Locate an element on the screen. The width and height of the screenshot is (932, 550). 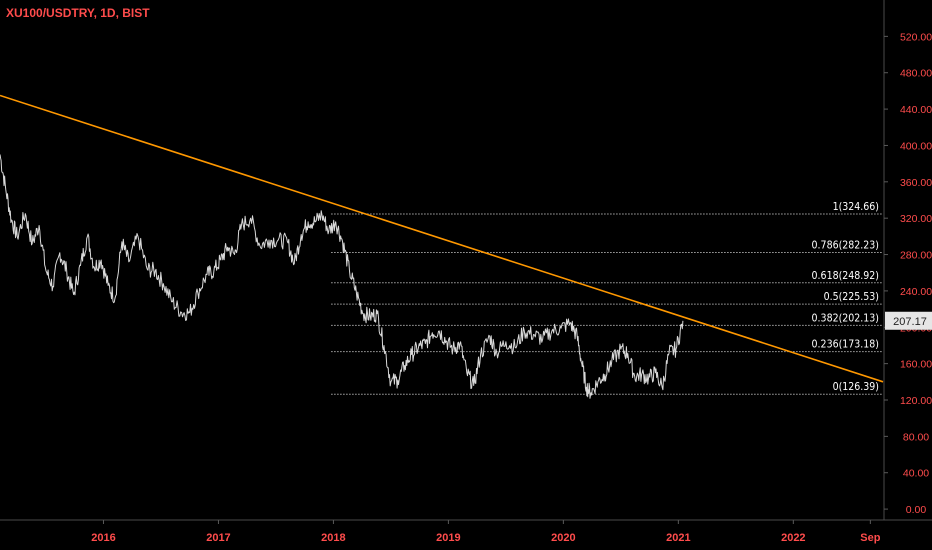
fib-level-label: 0.618(248.92) is located at coordinates (845, 276).